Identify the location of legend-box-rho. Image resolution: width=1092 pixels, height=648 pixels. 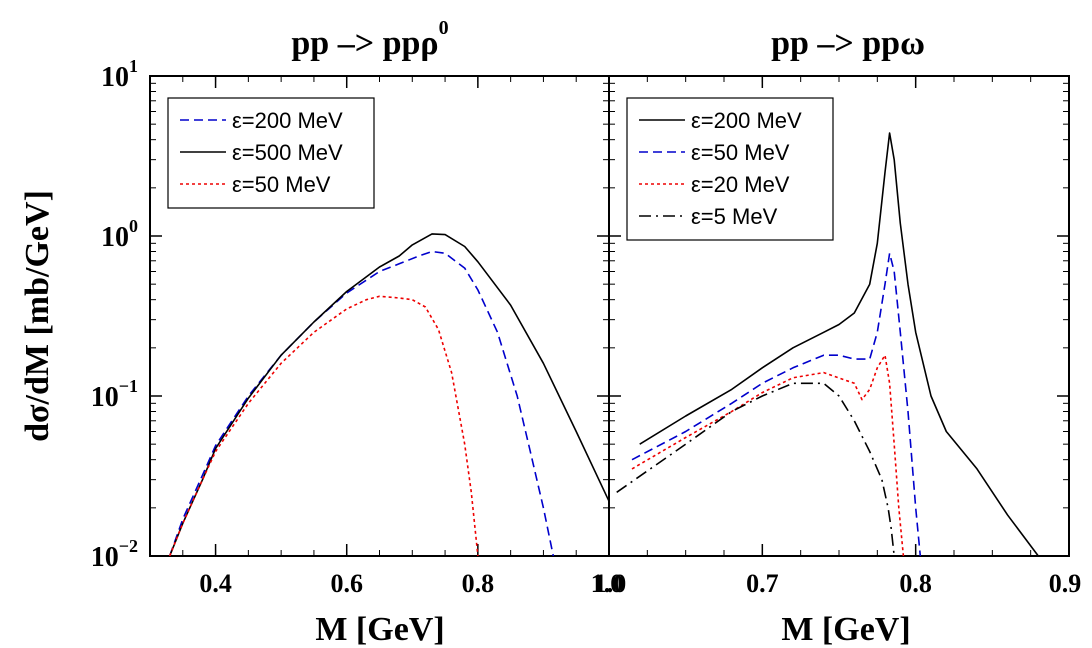
(271, 153).